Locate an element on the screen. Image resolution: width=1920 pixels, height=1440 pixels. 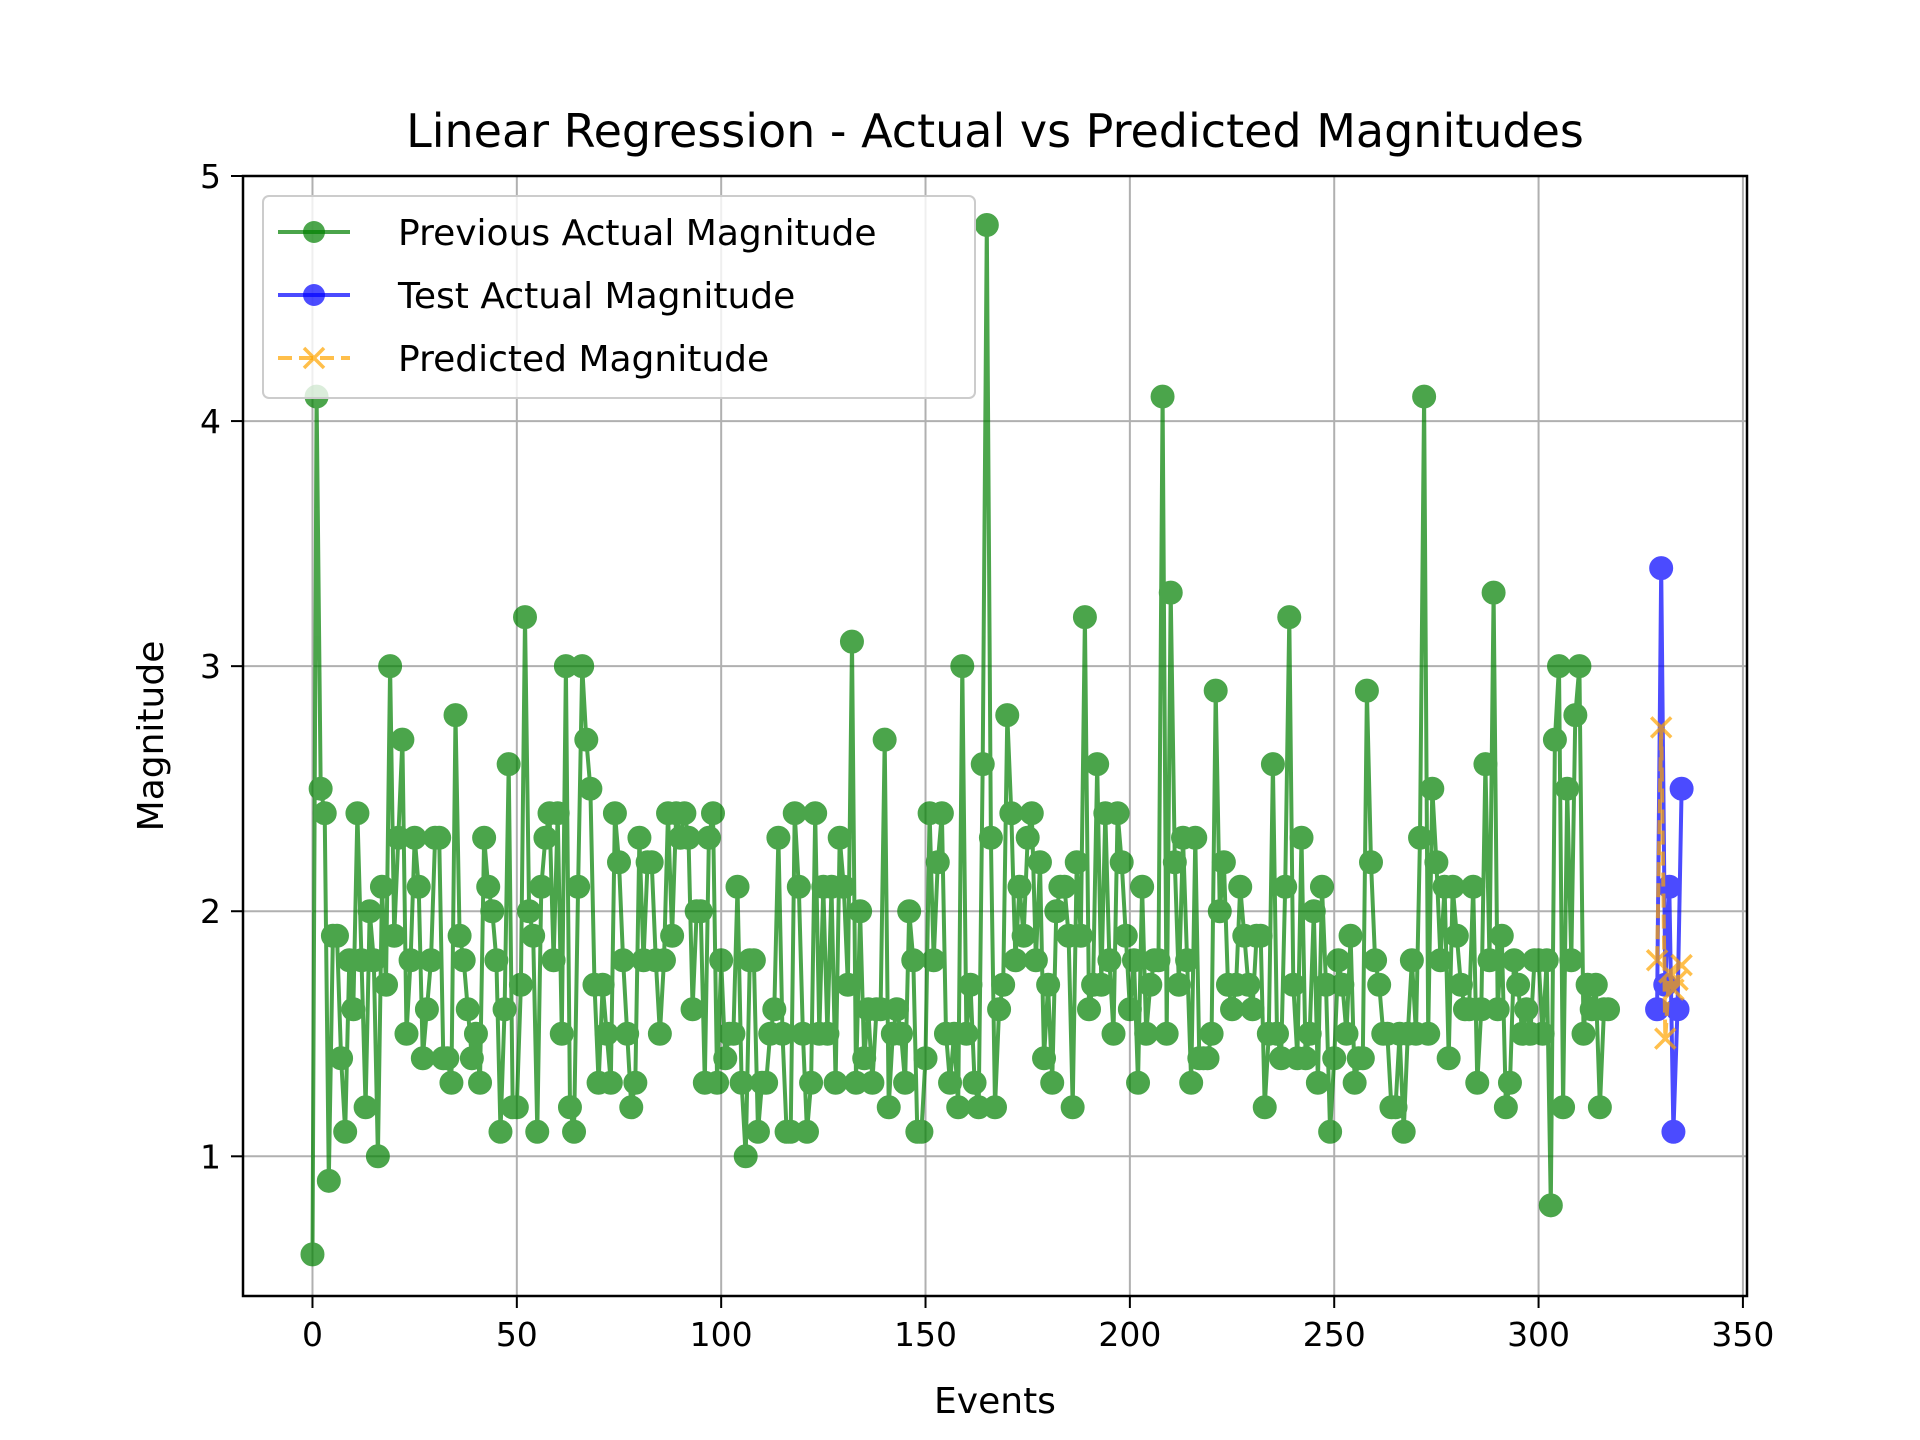
y-tick-label: 4 is located at coordinates (210, 421).